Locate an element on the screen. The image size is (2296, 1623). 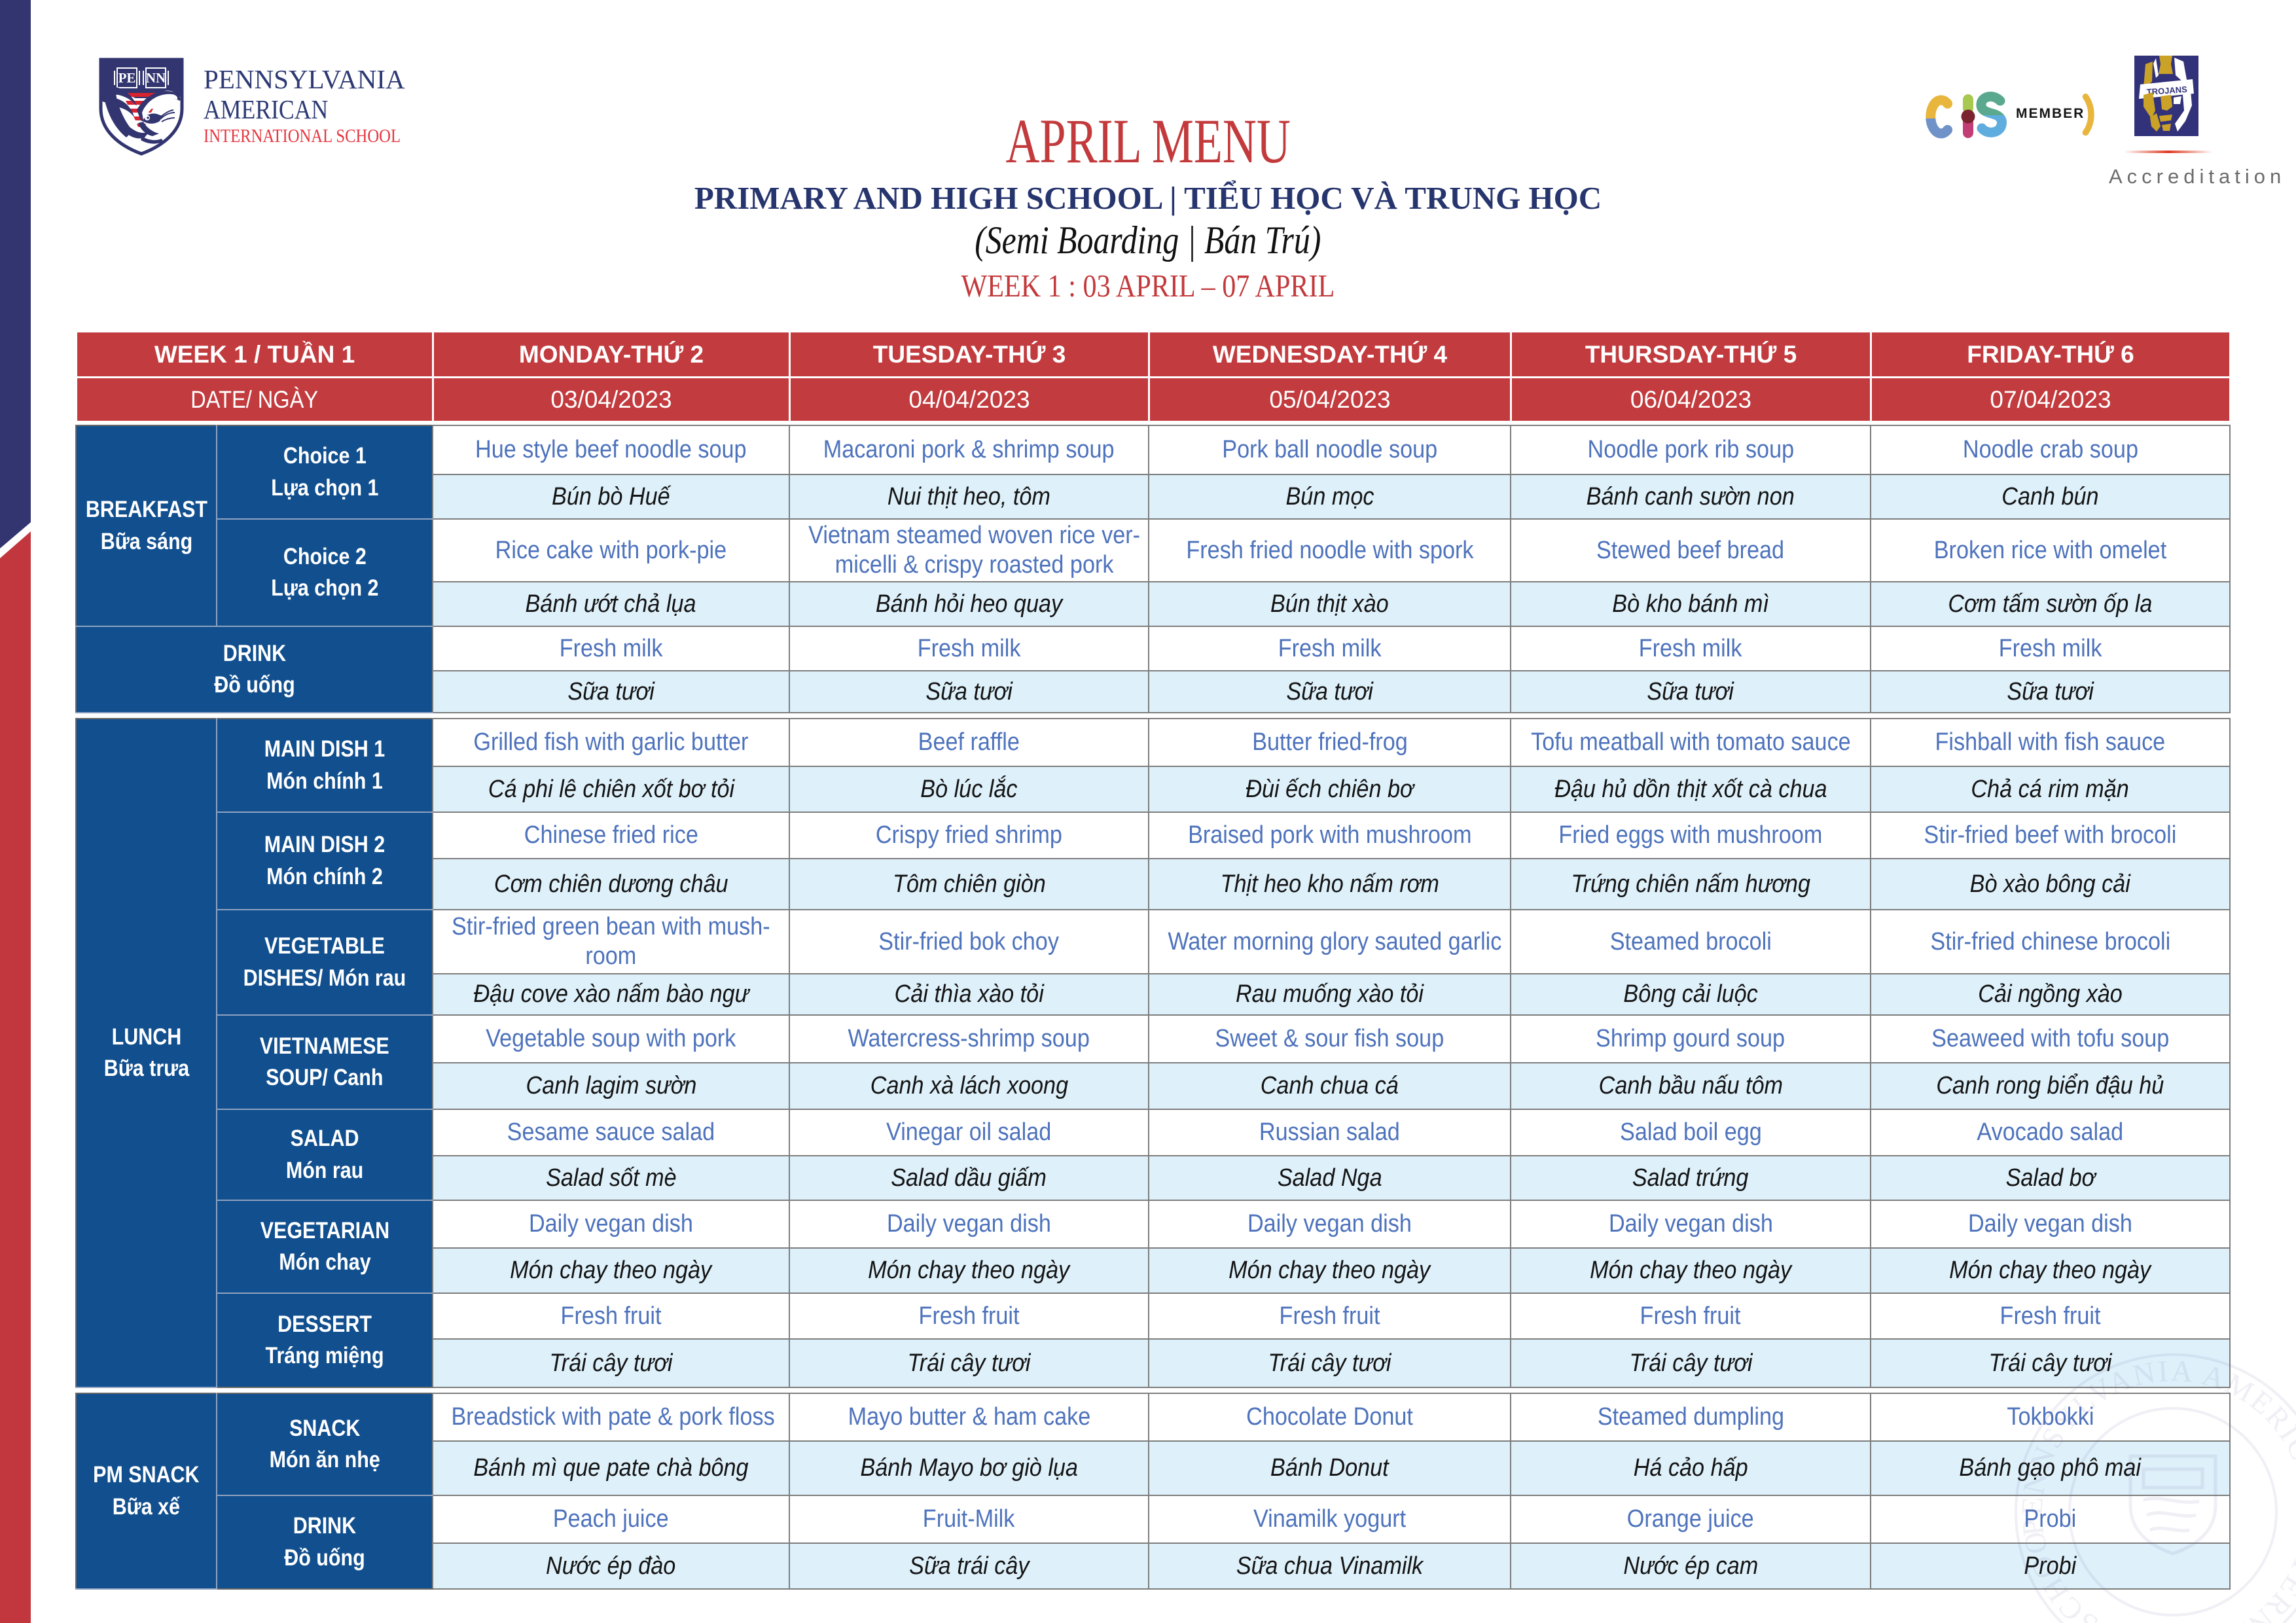
svg-text: PE is located at coordinates (127, 78).